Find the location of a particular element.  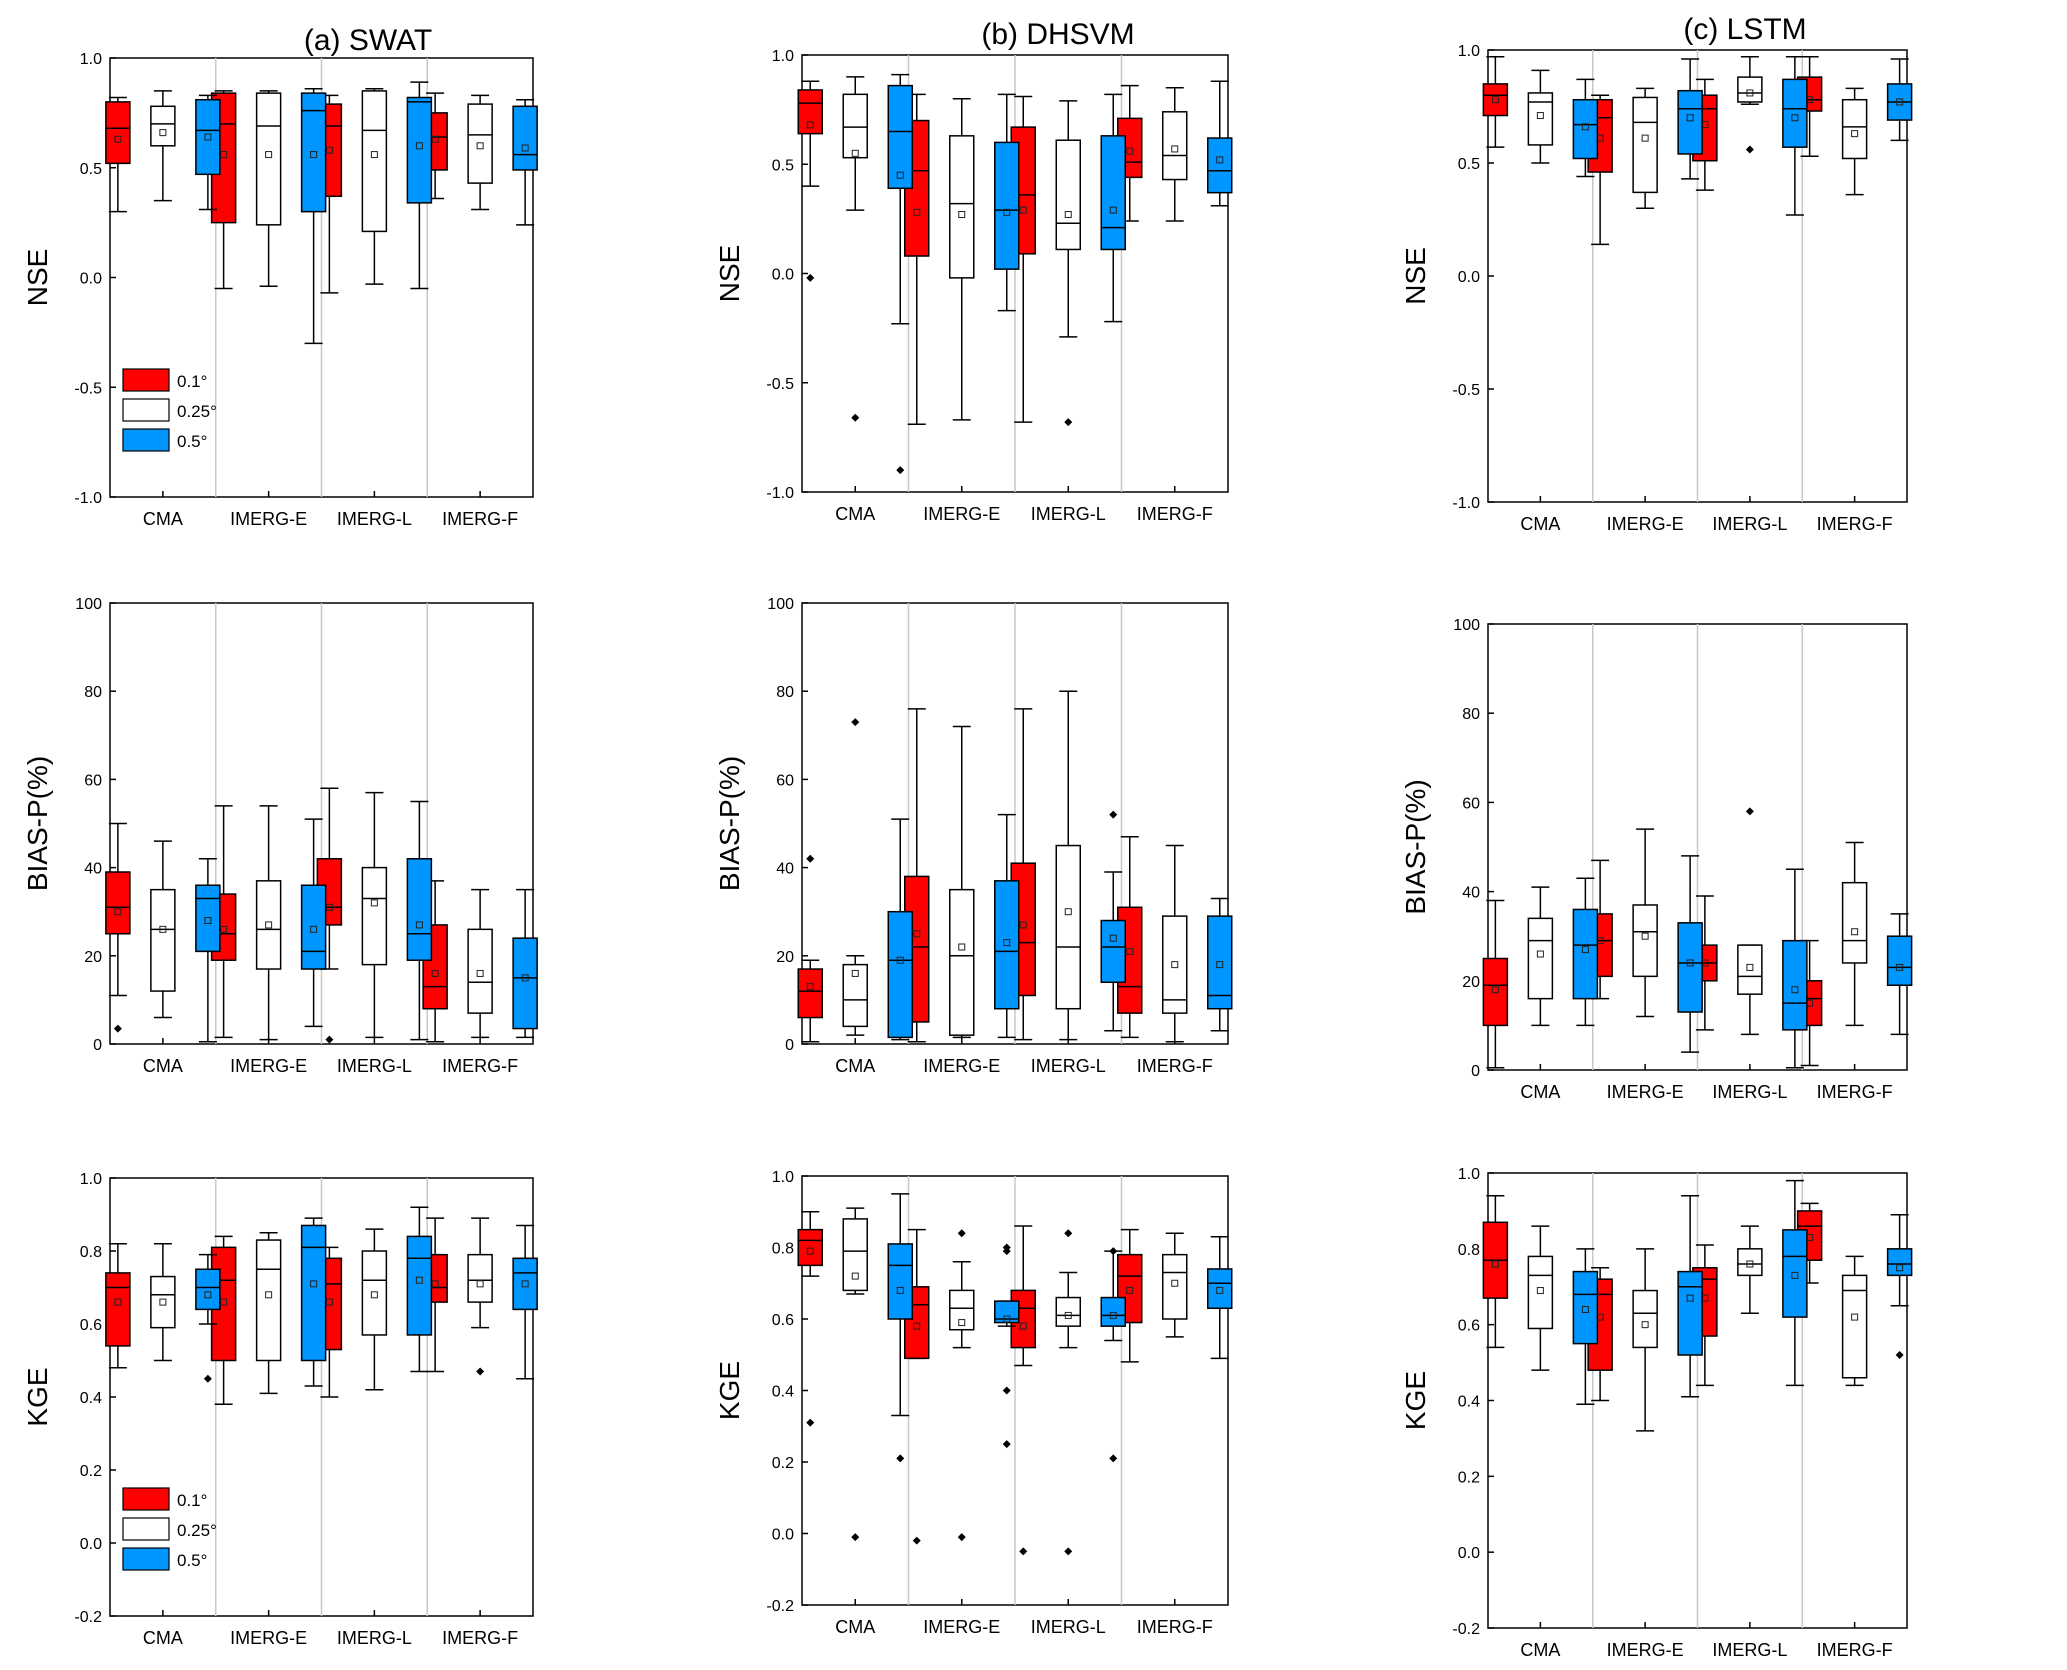

y-tick-label: 0.2 is located at coordinates (91, 1471).